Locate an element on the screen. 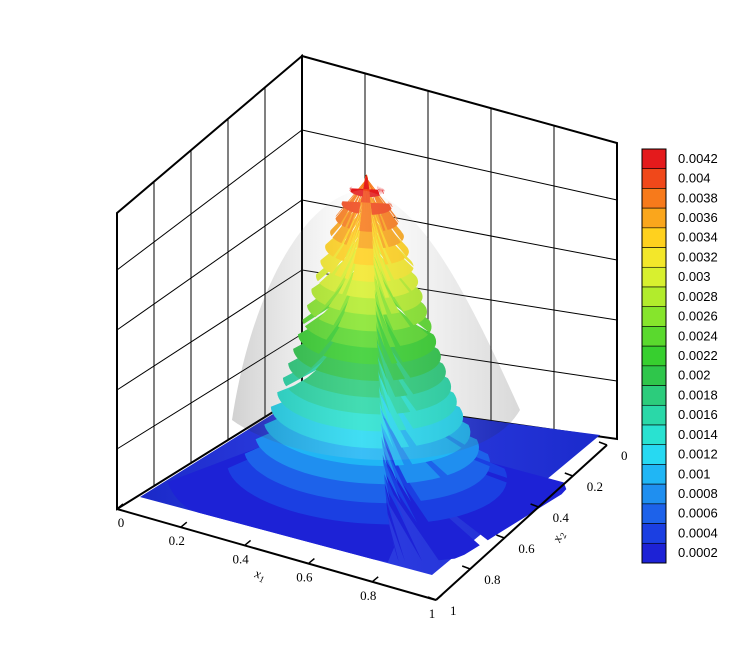 The height and width of the screenshot is (657, 739). legend-label: 0.002 is located at coordinates (694, 375).